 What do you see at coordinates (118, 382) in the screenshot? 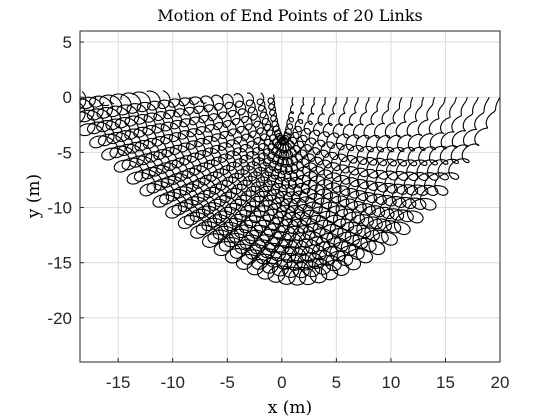
I see `x-tick-label: -15` at bounding box center [118, 382].